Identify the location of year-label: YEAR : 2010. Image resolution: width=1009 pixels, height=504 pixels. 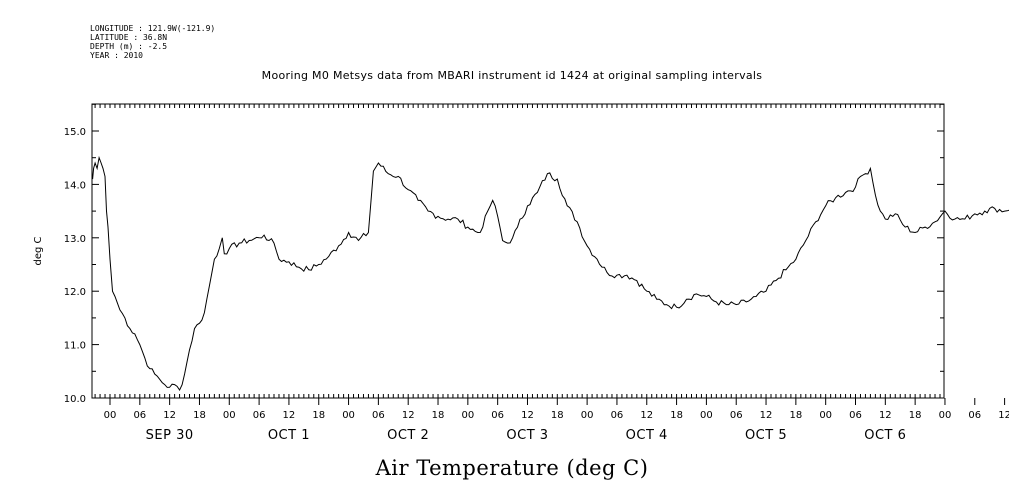
(116, 55).